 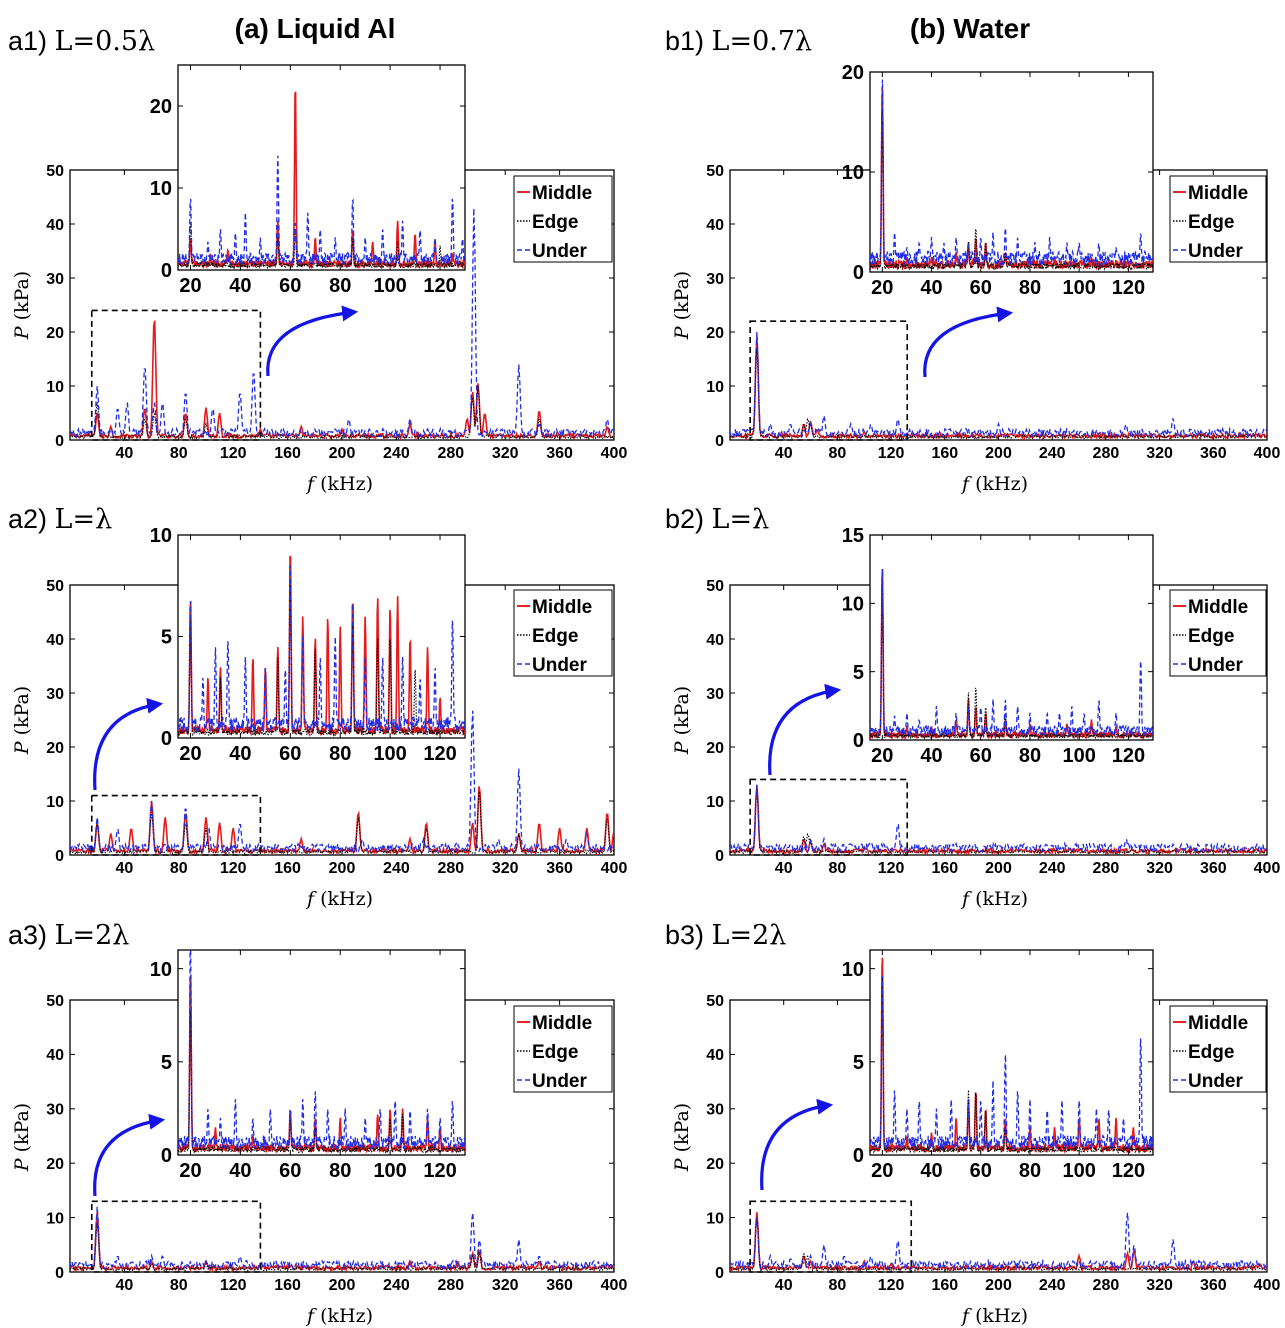 I want to click on inset-a3-series-under, so click(x=321, y=1051).